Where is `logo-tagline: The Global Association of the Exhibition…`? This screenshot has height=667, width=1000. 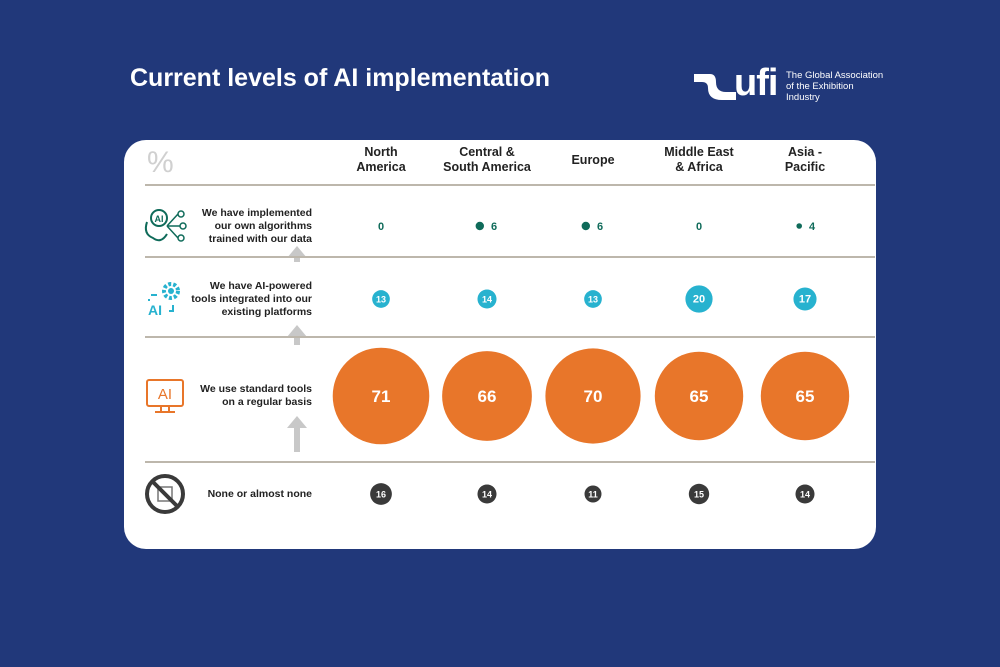 logo-tagline: The Global Association of the Exhibition… is located at coordinates (835, 86).